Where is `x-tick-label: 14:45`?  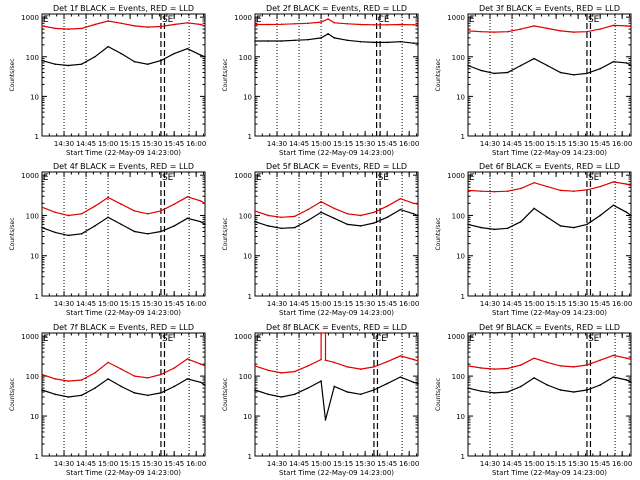 x-tick-label: 14:45 is located at coordinates (299, 304).